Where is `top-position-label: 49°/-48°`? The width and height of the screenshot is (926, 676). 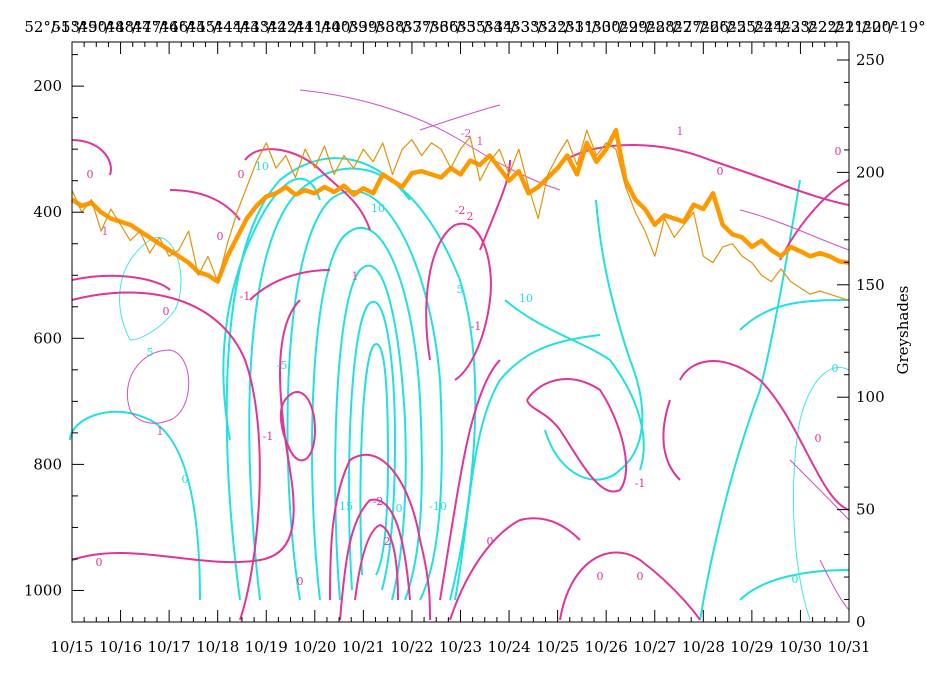
top-position-label: 49°/-48° is located at coordinates (109, 27).